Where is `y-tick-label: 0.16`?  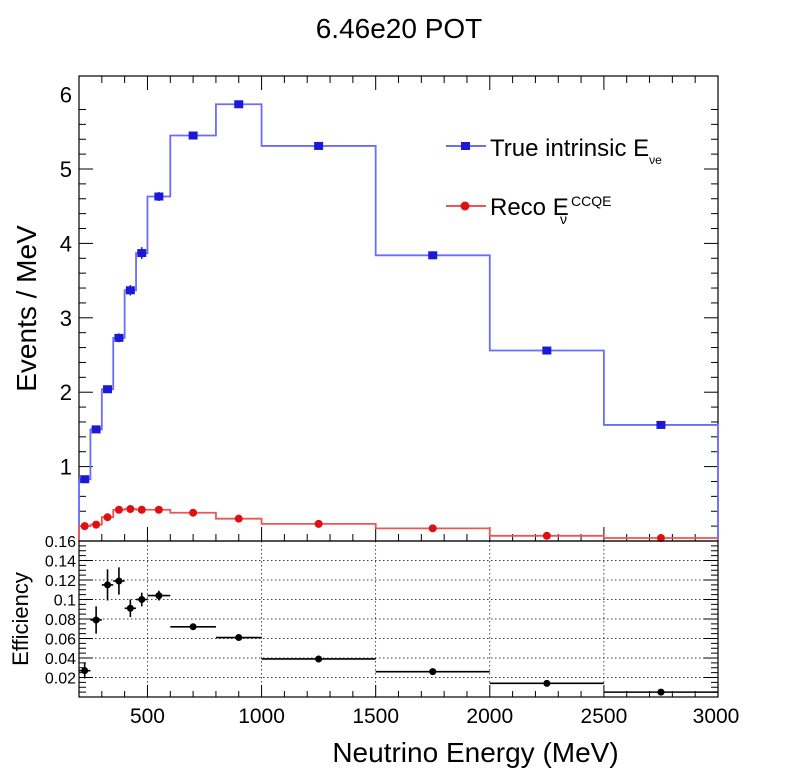 y-tick-label: 0.16 is located at coordinates (60, 542).